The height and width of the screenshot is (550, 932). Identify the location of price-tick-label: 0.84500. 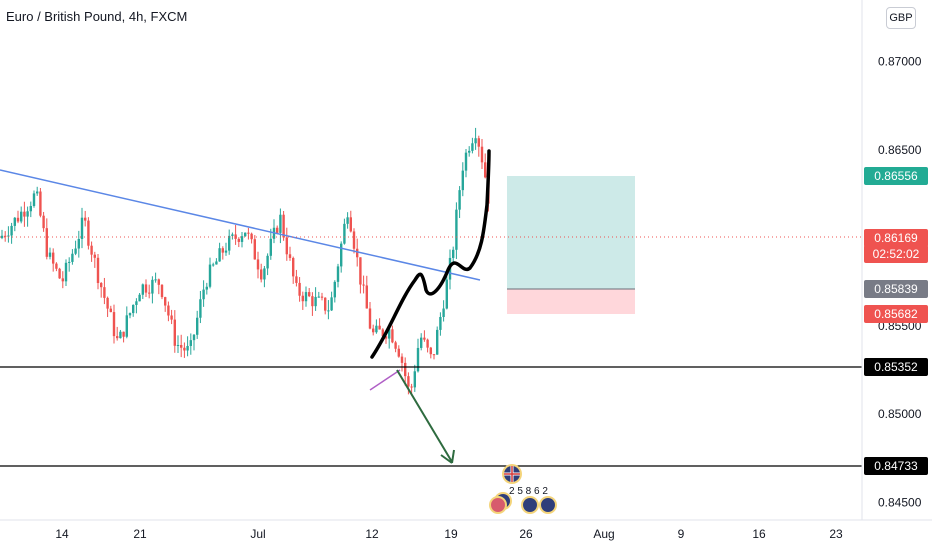
(900, 502).